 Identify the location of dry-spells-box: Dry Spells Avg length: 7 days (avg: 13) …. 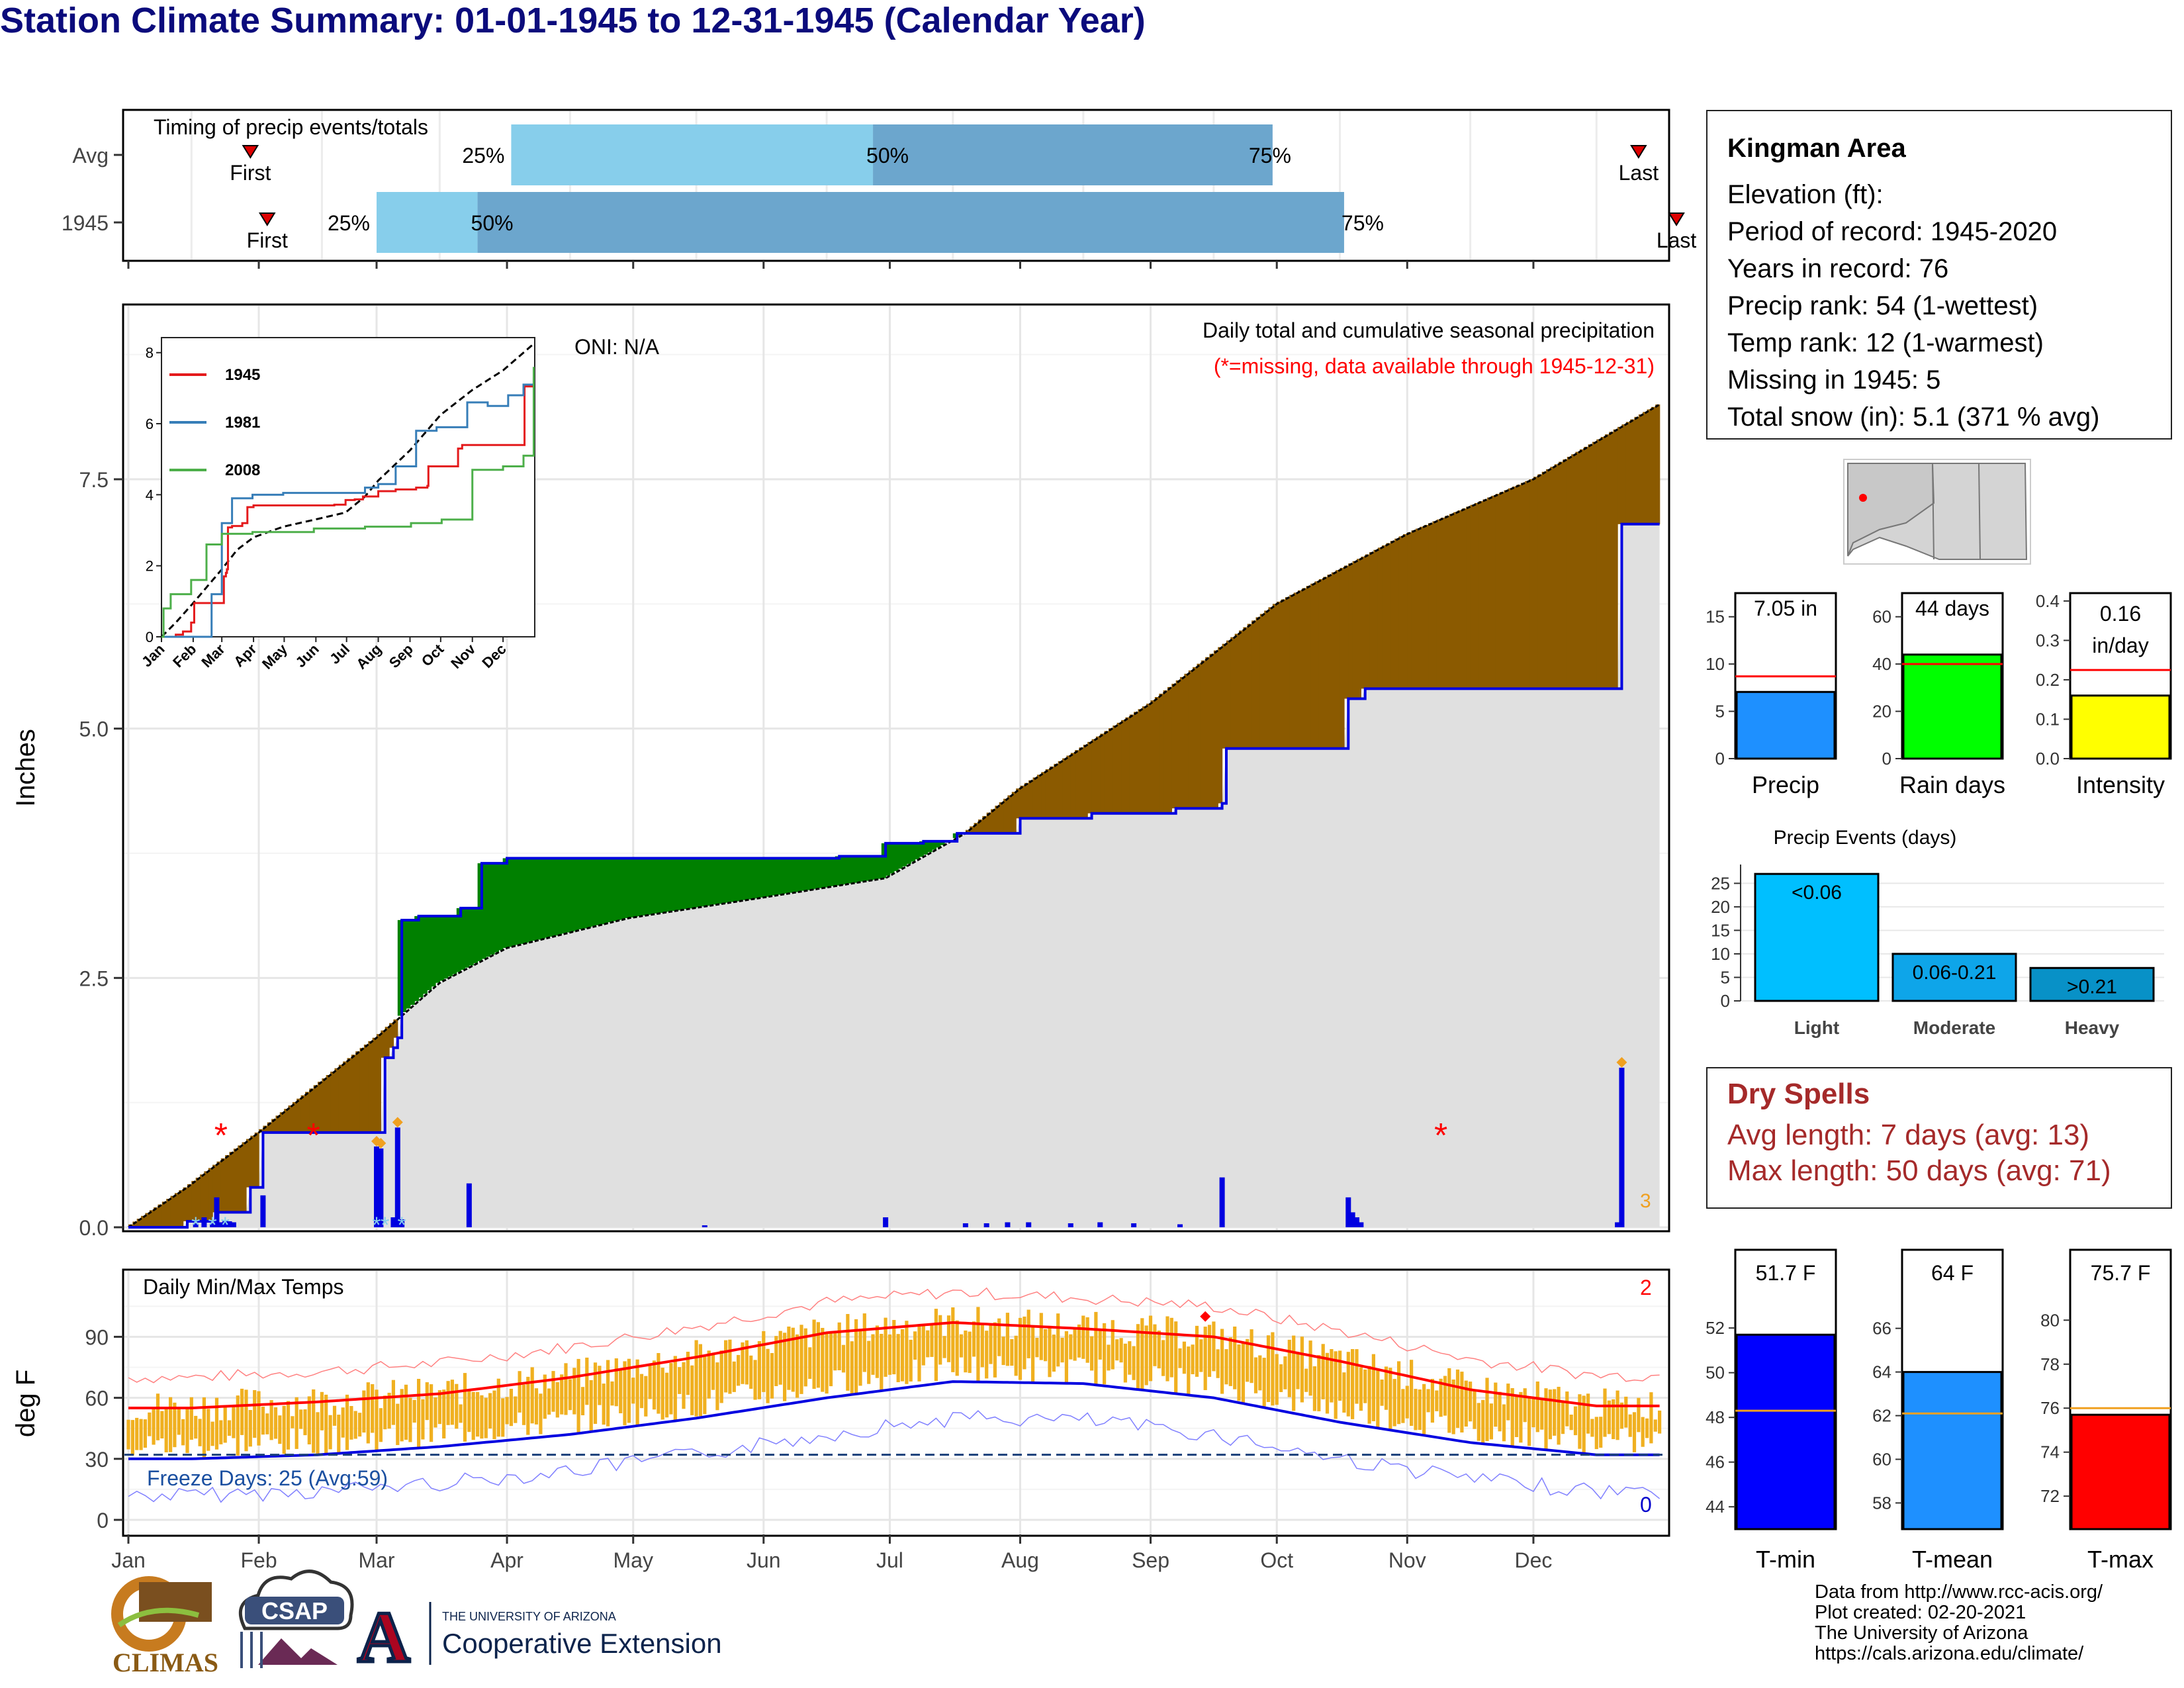
(1939, 1138).